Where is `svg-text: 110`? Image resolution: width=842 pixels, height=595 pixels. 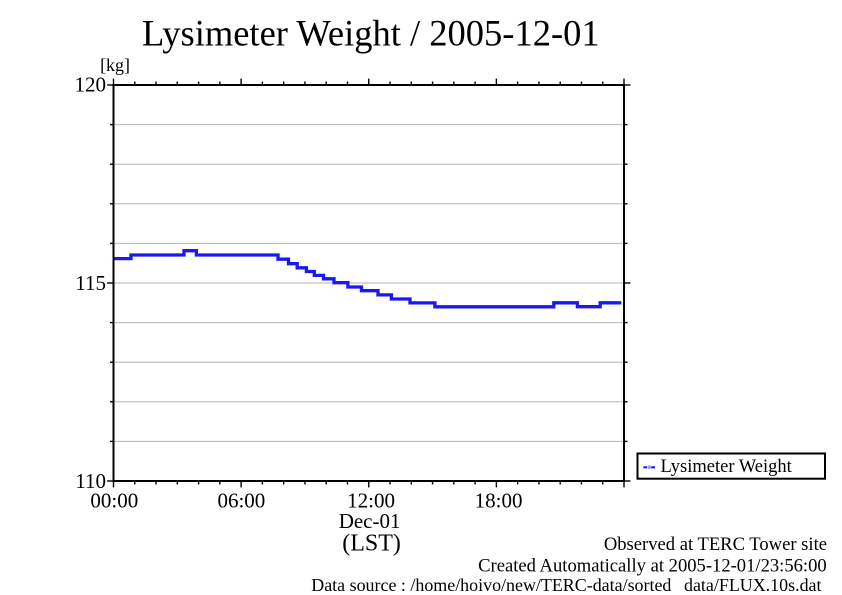
svg-text: 110 is located at coordinates (90, 481).